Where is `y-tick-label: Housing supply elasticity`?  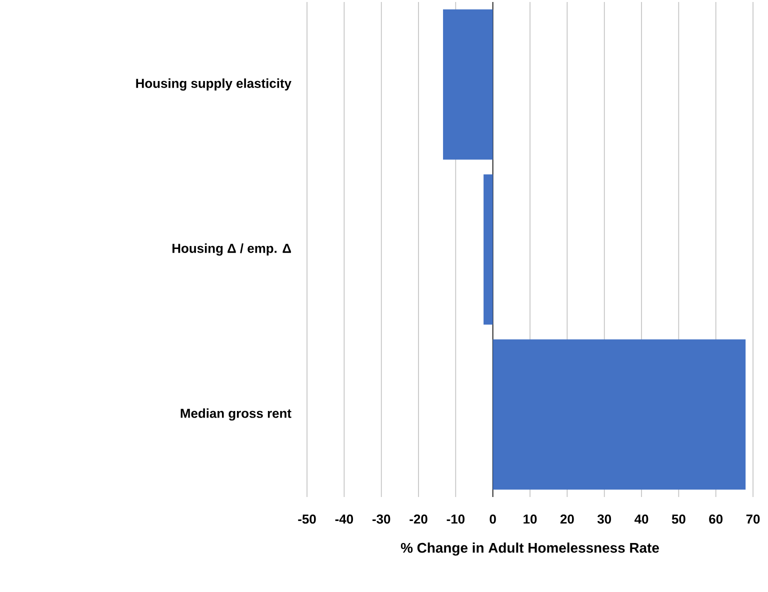 y-tick-label: Housing supply elasticity is located at coordinates (214, 84).